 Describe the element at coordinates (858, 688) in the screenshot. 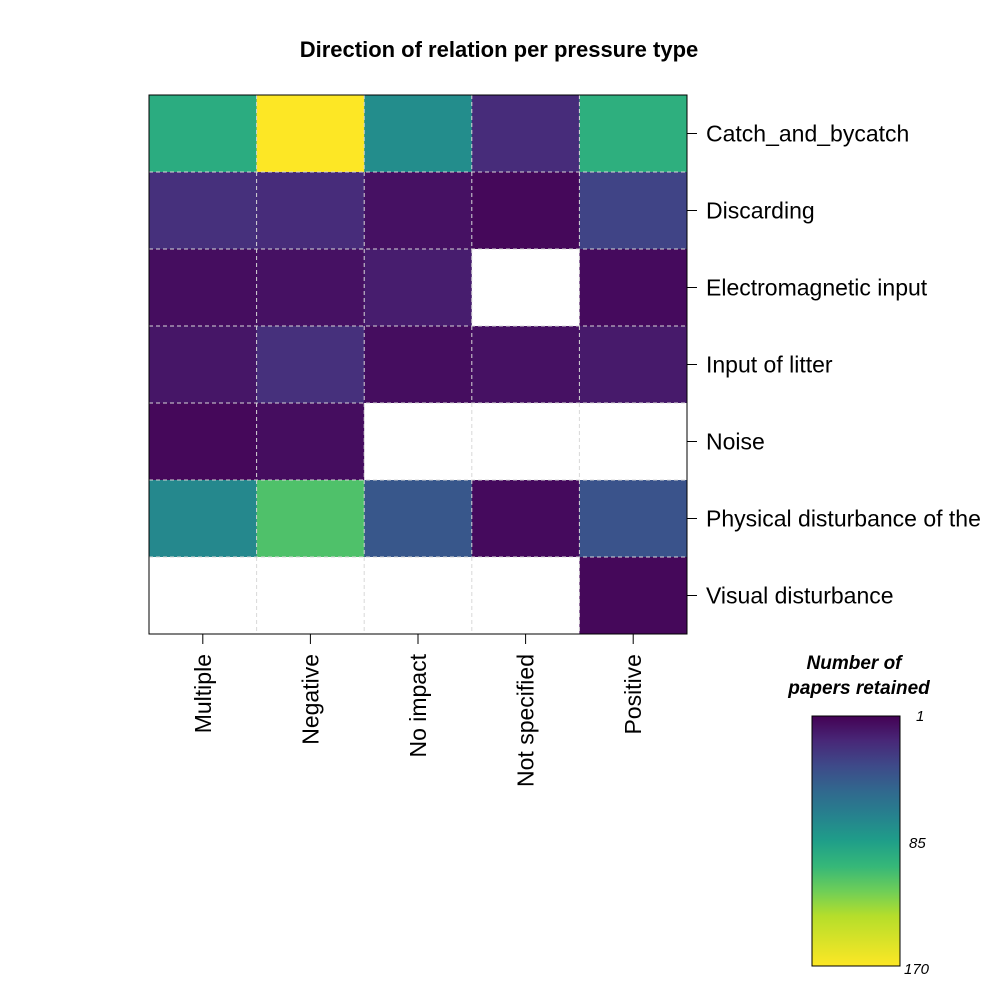

I see `colorbar-title-line2: papers retained` at that location.